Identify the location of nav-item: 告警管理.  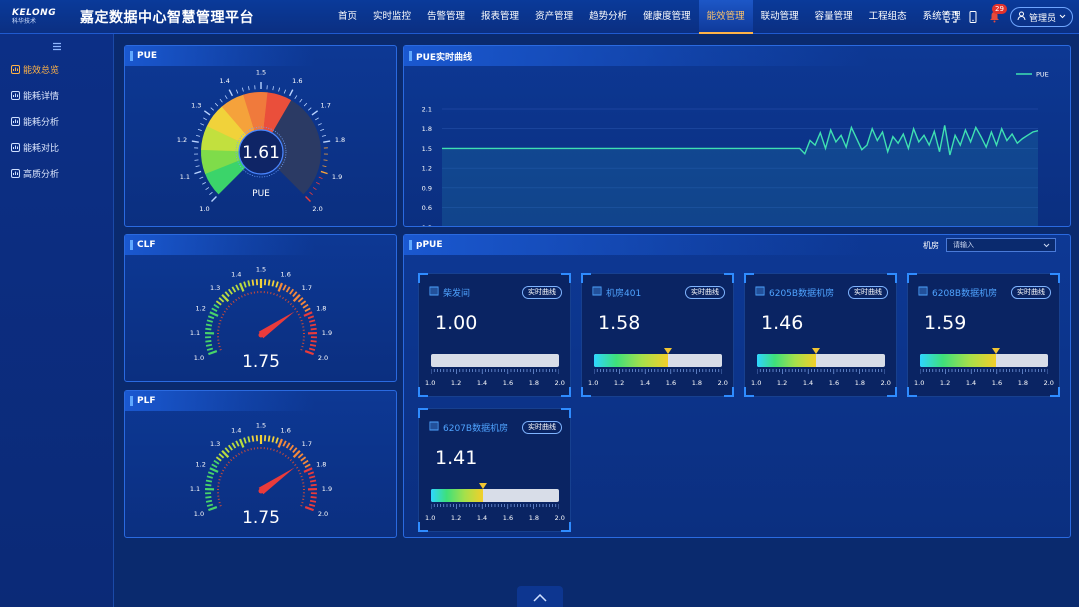
(446, 16).